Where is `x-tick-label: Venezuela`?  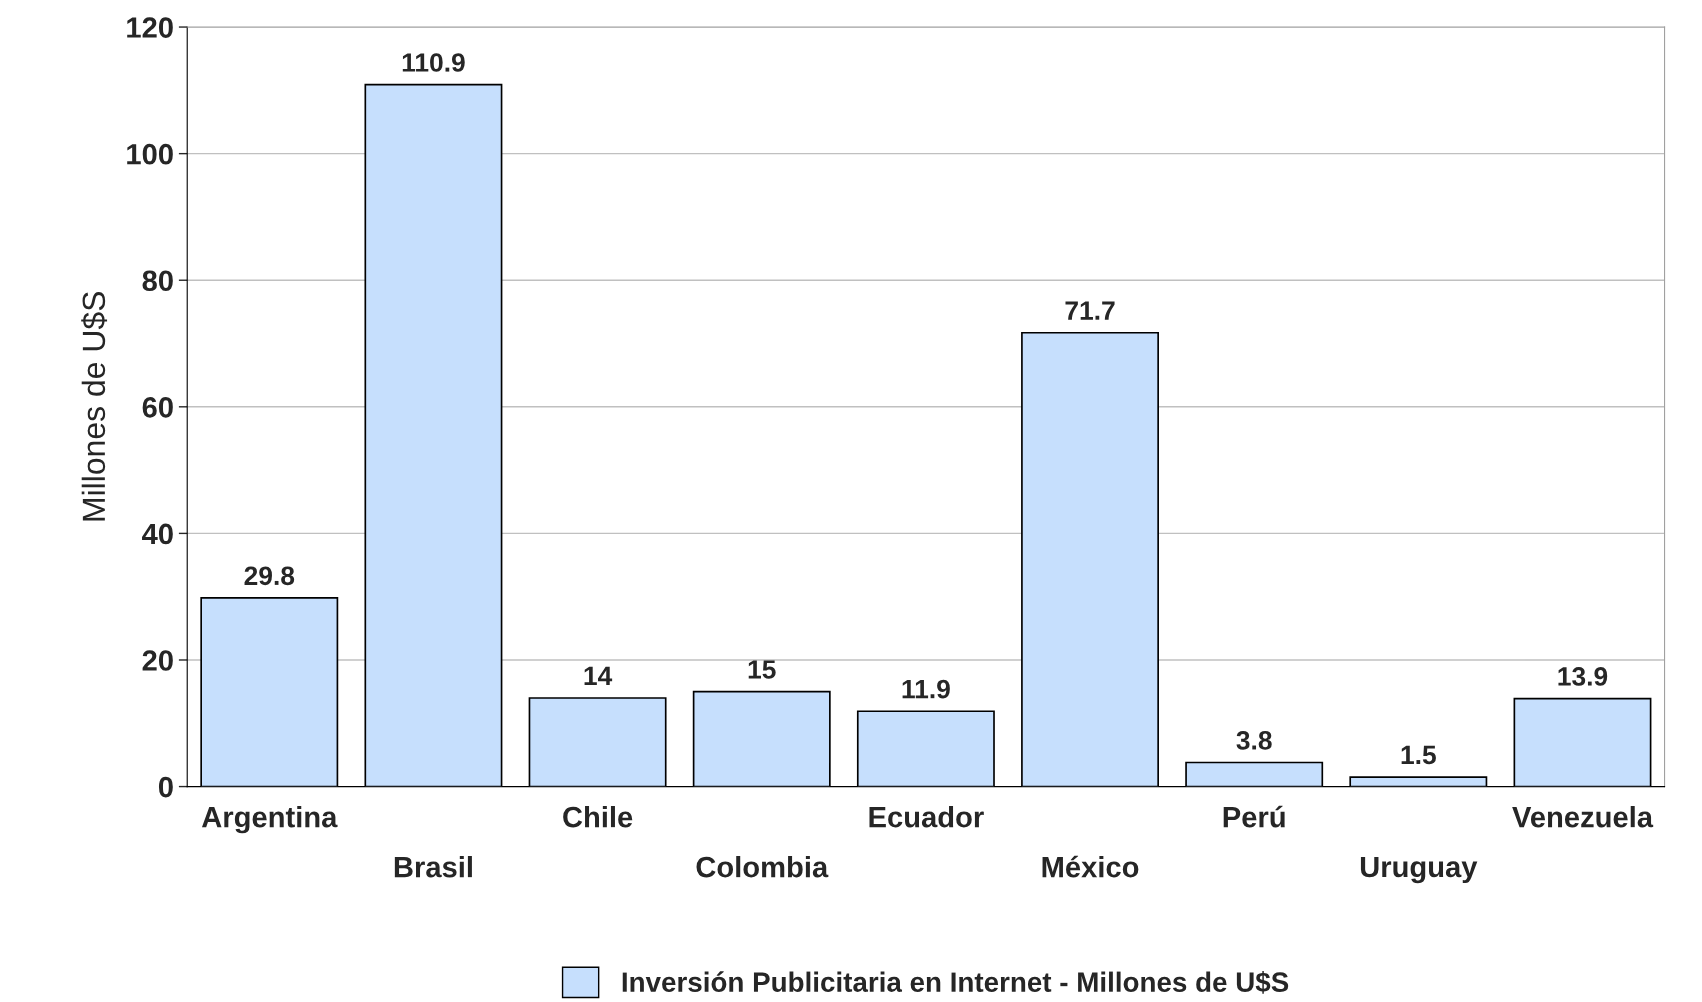
x-tick-label: Venezuela is located at coordinates (1583, 817).